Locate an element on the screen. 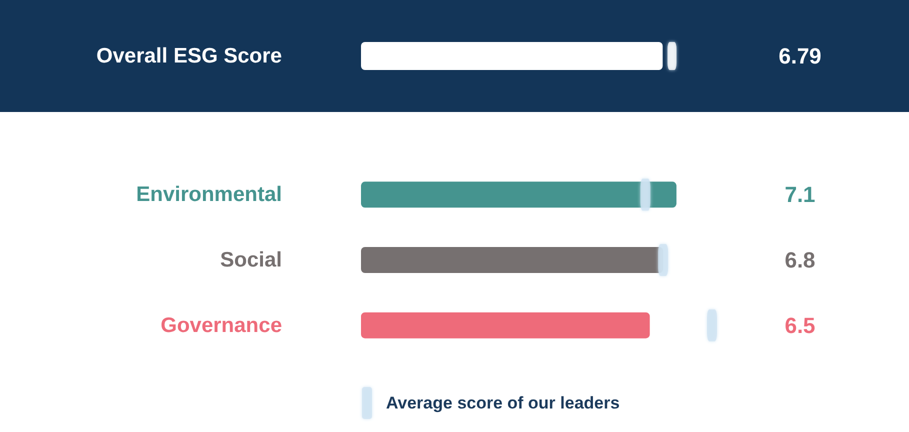  y-tick-label: Governance is located at coordinates (221, 325).